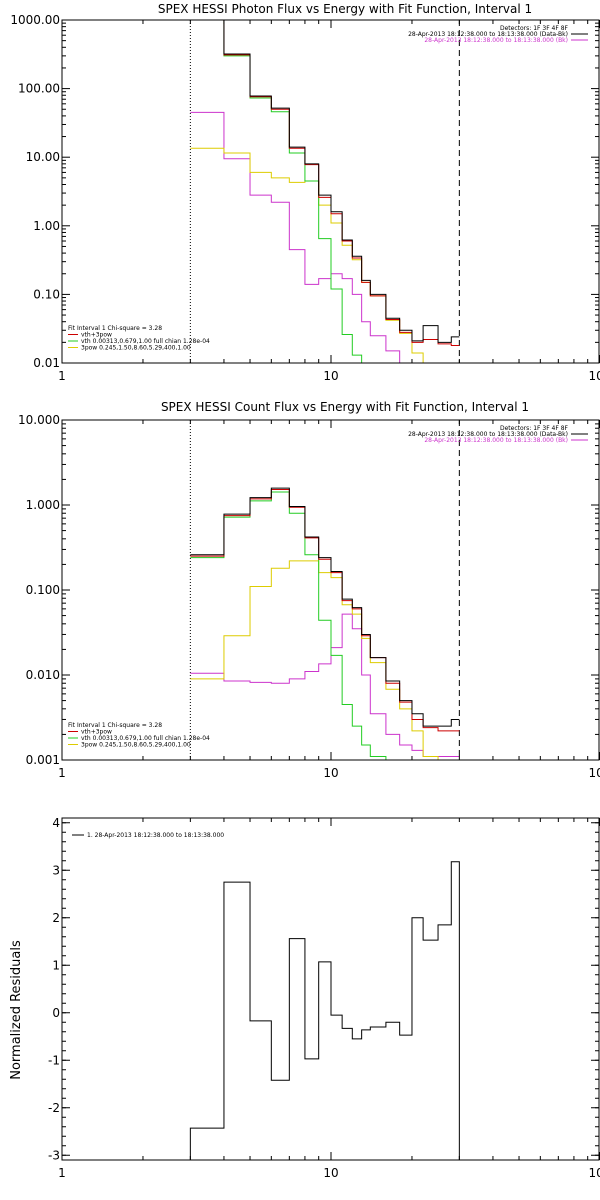 The image size is (600, 1200). What do you see at coordinates (35, 20) in the screenshot?
I see `y-tick-label: 1000.00` at bounding box center [35, 20].